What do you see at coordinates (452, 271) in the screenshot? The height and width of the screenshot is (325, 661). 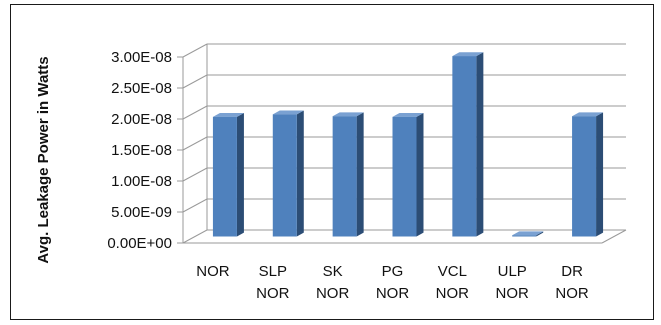 I see `x-category-label: VCL` at bounding box center [452, 271].